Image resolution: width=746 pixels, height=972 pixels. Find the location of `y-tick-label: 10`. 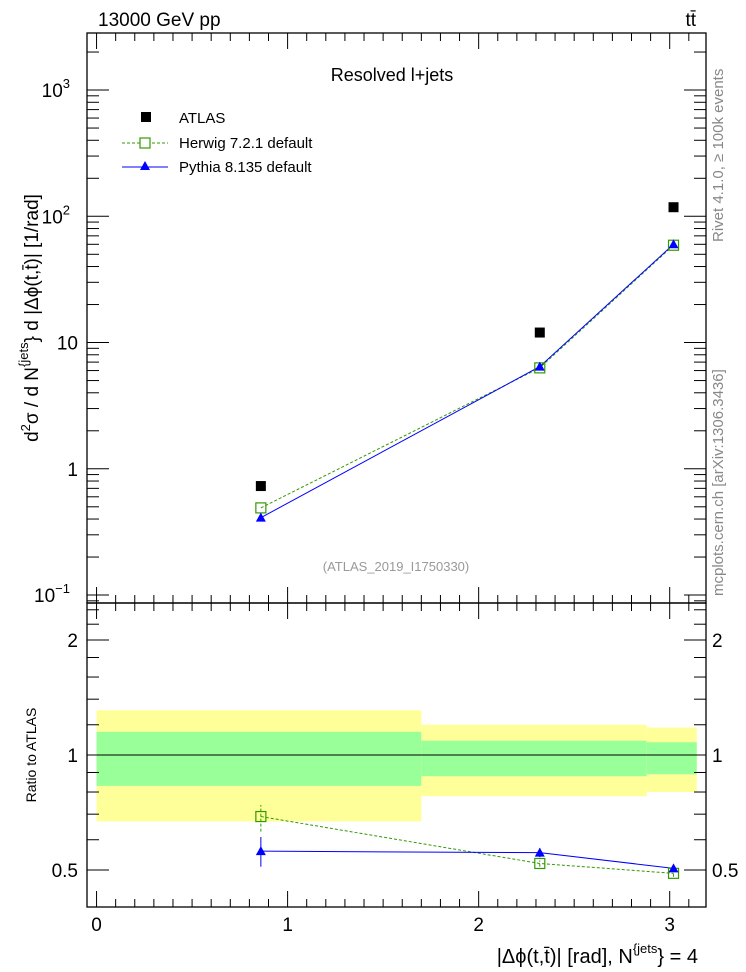

y-tick-label: 10 is located at coordinates (67, 344).